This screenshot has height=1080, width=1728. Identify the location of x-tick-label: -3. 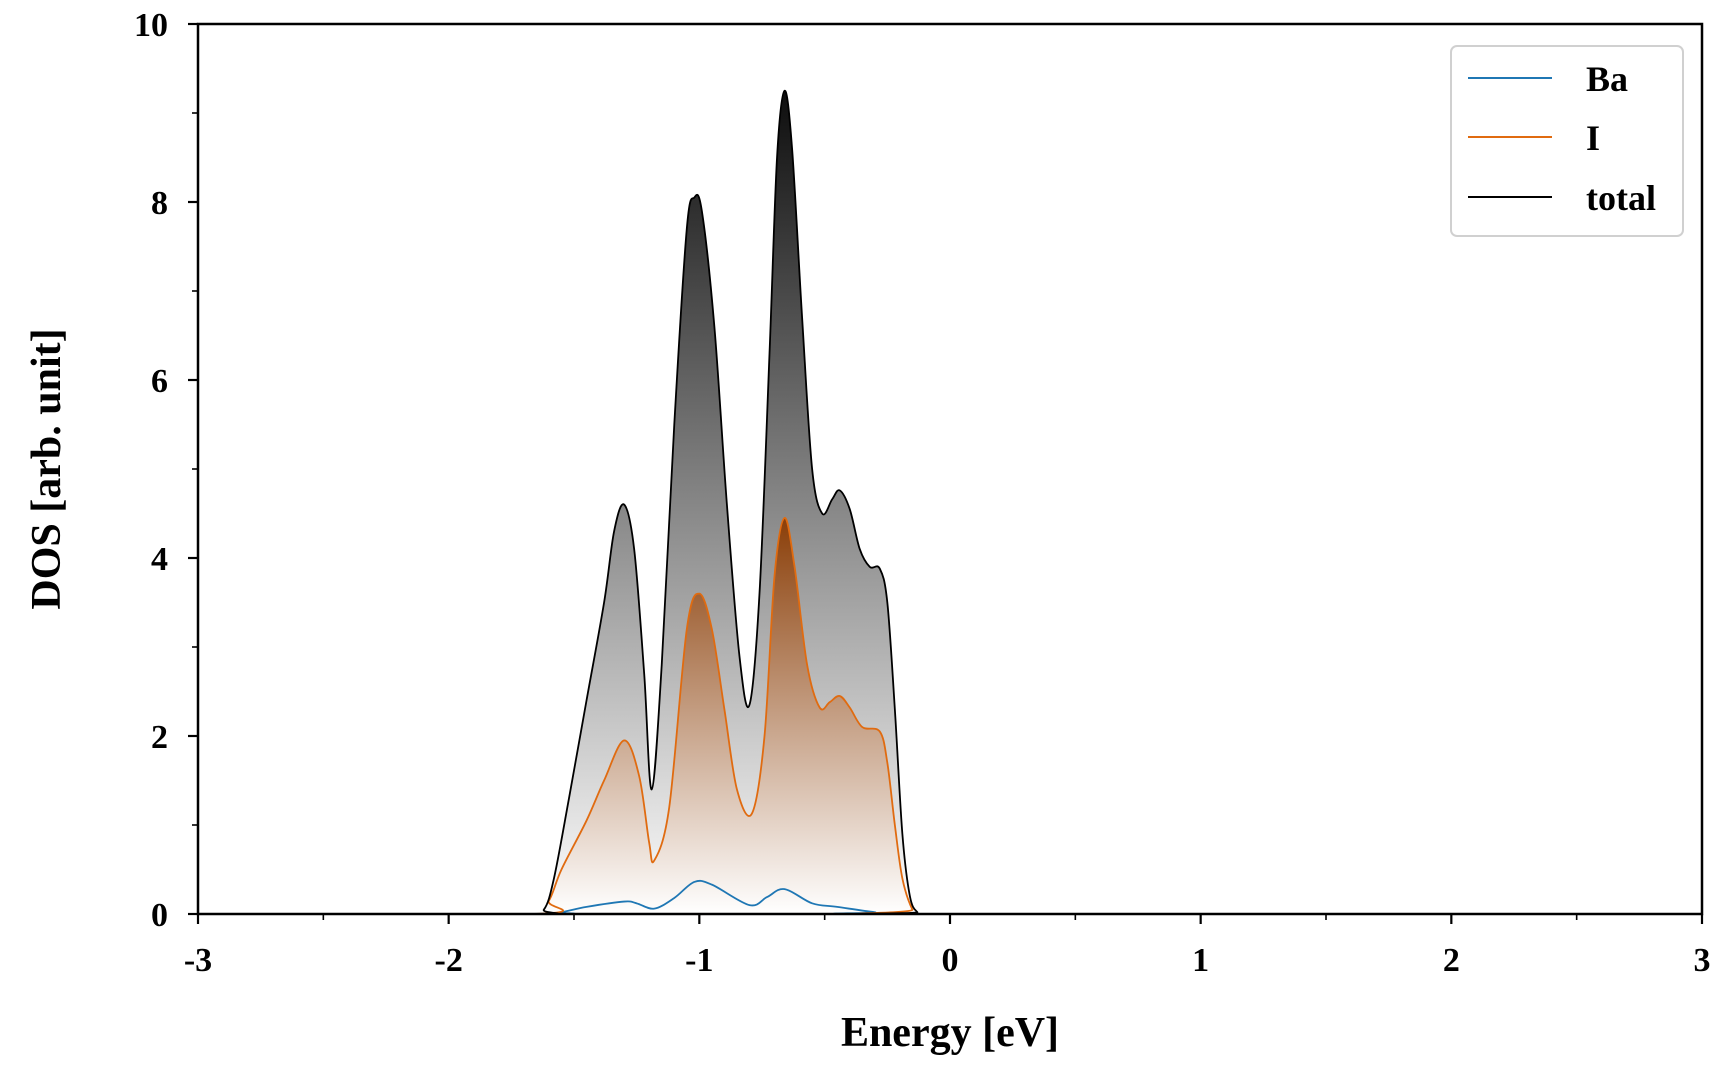
(198, 960).